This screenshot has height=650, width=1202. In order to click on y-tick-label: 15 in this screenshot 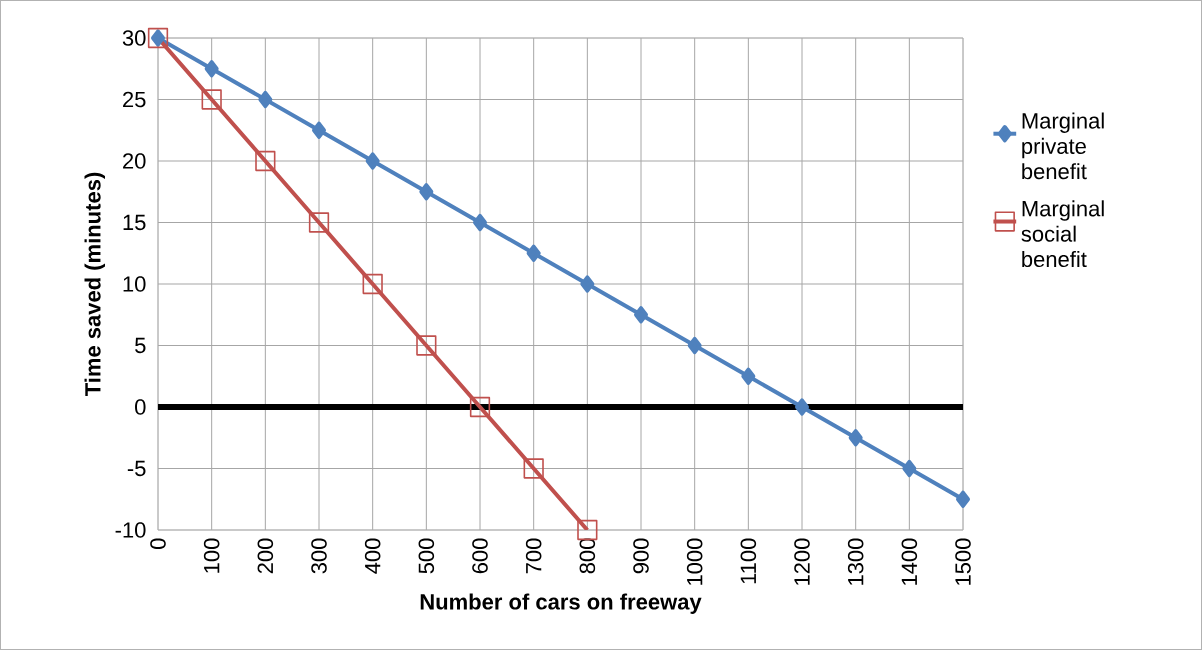, I will do `click(134, 222)`.